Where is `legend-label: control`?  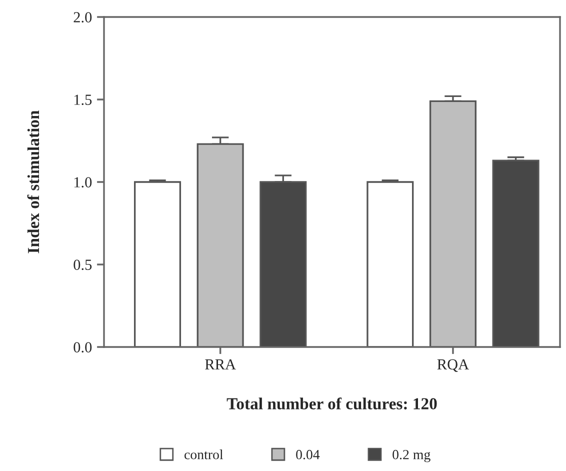 legend-label: control is located at coordinates (204, 455).